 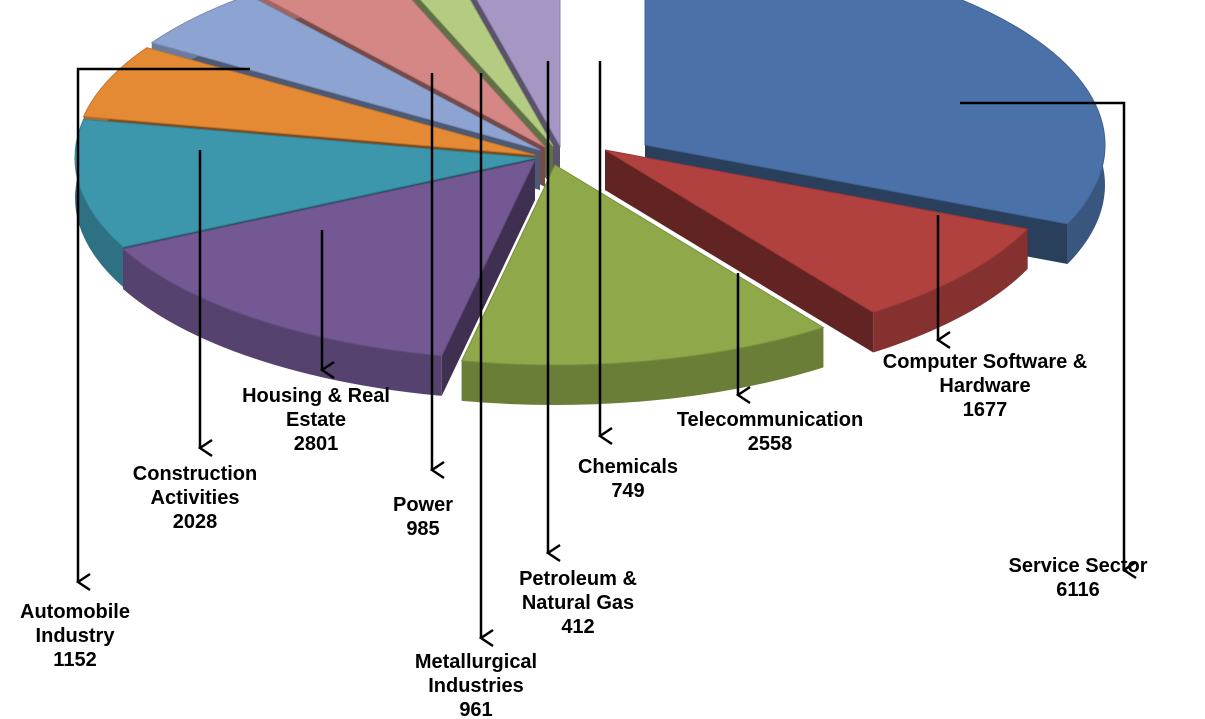 What do you see at coordinates (1078, 578) in the screenshot?
I see `slice-label: Service Sector 6116` at bounding box center [1078, 578].